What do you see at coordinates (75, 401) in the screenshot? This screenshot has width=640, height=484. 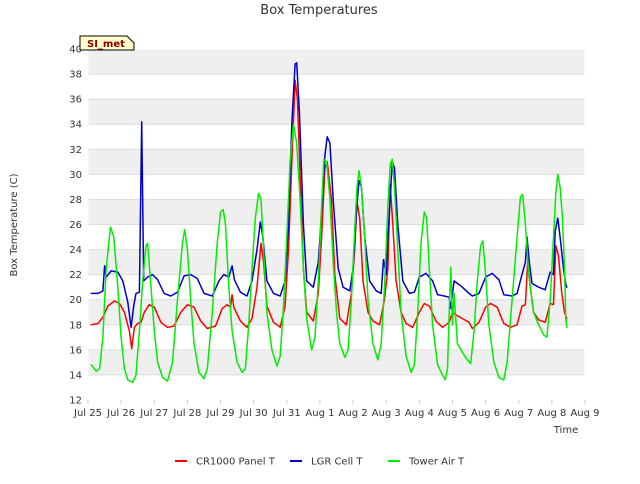 I see `y-tick-label: 12` at bounding box center [75, 401].